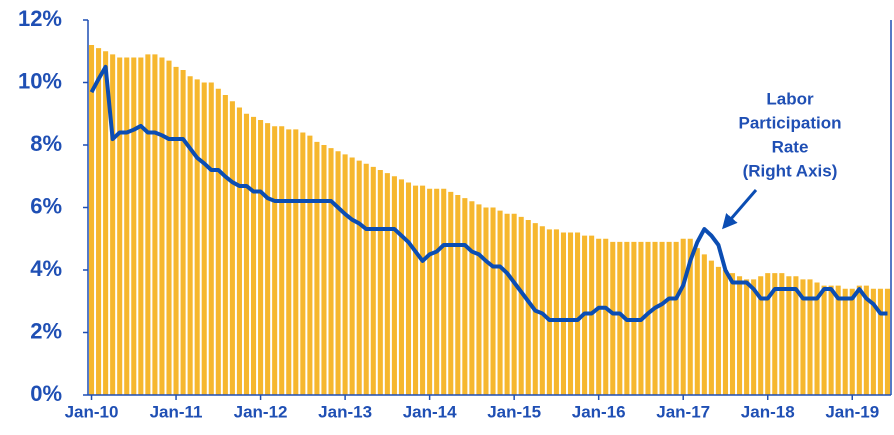 This screenshot has width=894, height=435. I want to click on x-tick-label: Jan-14, so click(430, 411).